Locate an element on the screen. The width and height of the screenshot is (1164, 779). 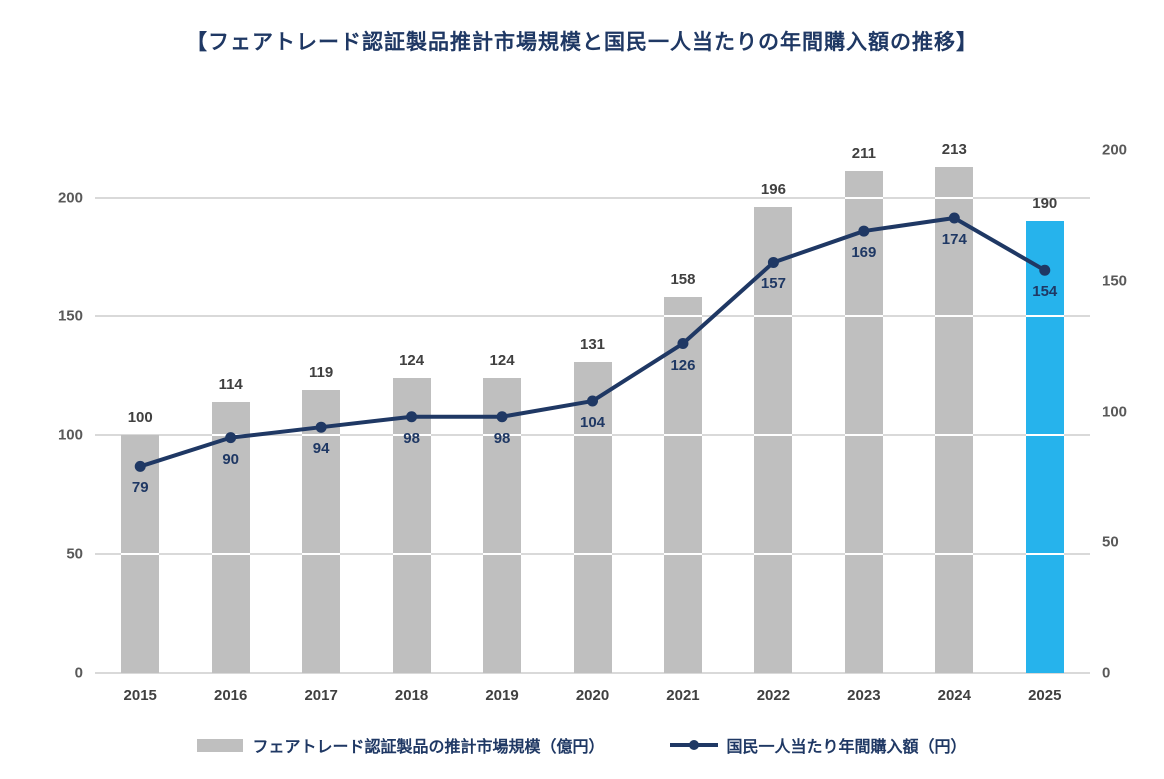
line-value-label: 157 is located at coordinates (773, 284).